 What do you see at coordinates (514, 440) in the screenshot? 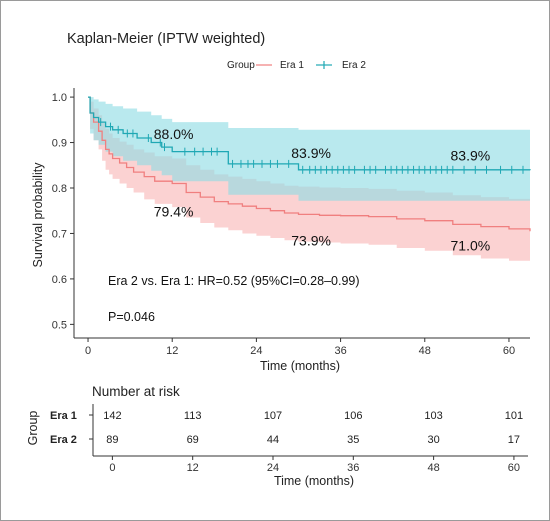
I see `risk-cell: 17` at bounding box center [514, 440].